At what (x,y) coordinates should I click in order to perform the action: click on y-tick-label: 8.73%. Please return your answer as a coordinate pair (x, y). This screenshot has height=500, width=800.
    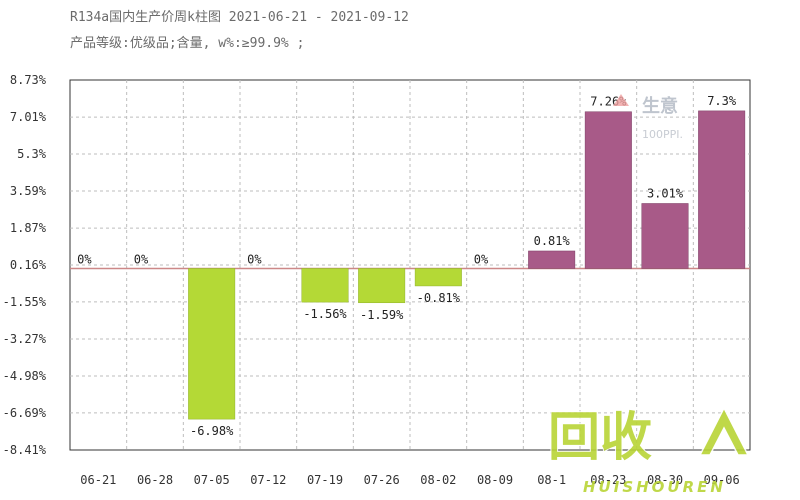
    Looking at the image, I should click on (28, 80).